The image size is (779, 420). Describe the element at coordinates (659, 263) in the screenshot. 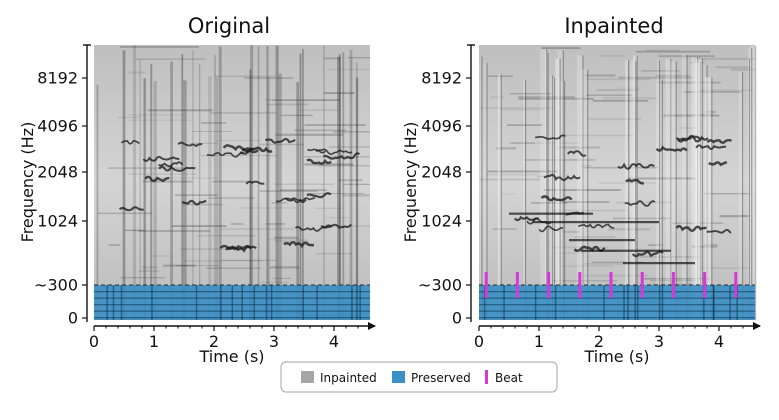

I see `spectro-sustain` at that location.